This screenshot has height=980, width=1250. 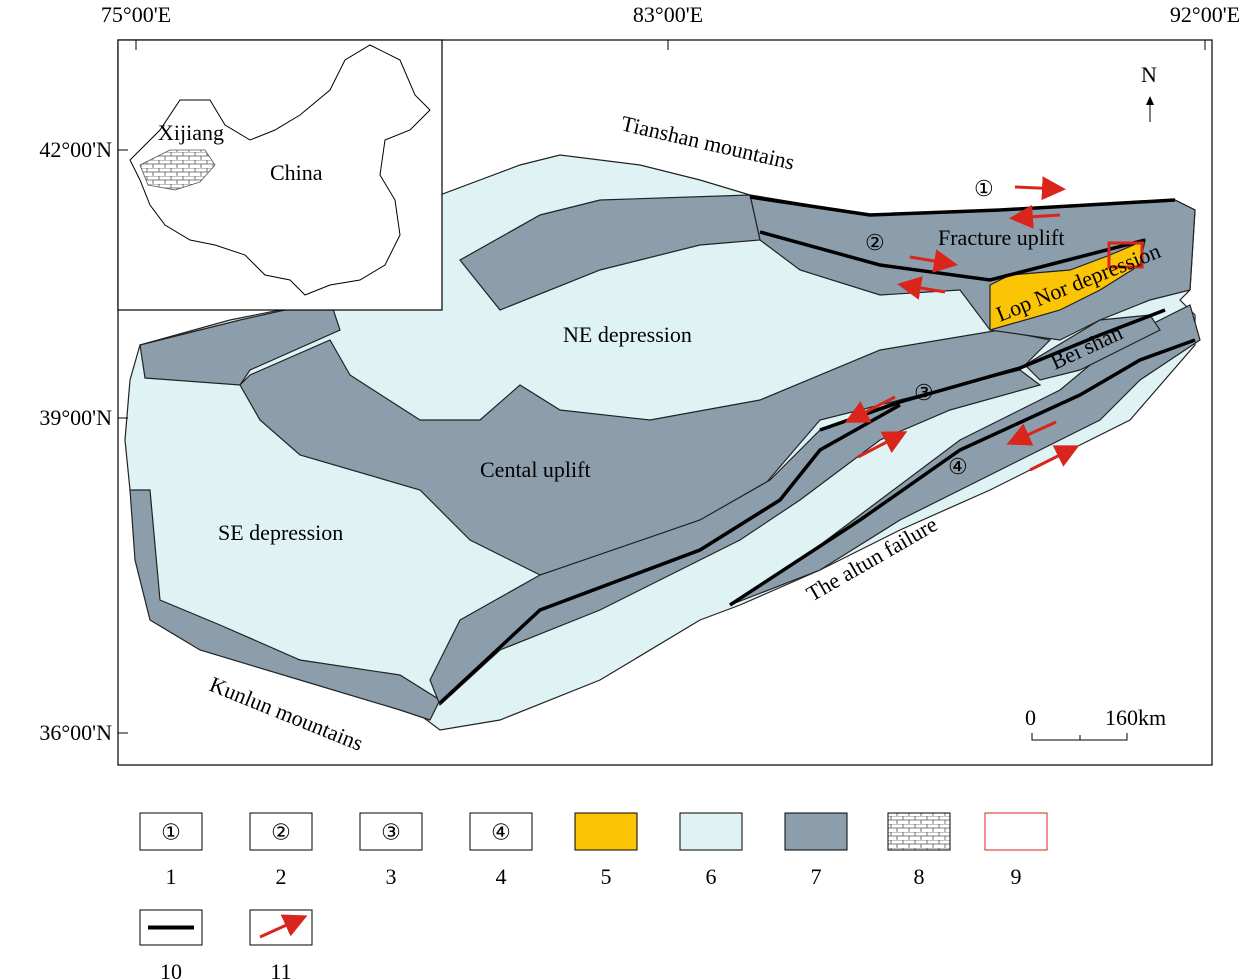 I want to click on legend-number: 10, so click(x=171, y=969).